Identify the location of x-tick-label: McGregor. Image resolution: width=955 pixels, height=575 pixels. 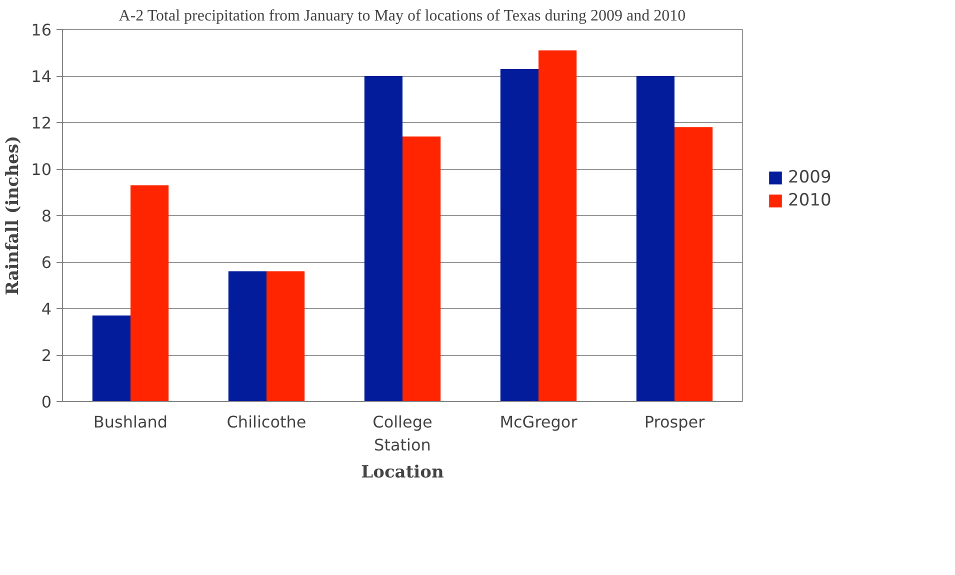
(539, 422).